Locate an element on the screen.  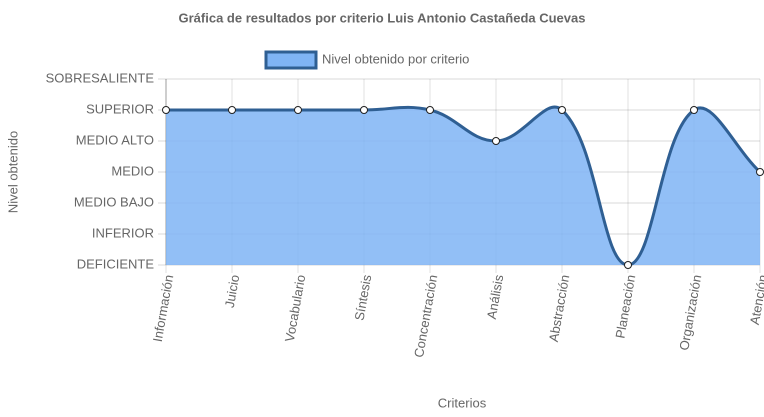
y-tick-label: MEDIO is located at coordinates (132, 170).